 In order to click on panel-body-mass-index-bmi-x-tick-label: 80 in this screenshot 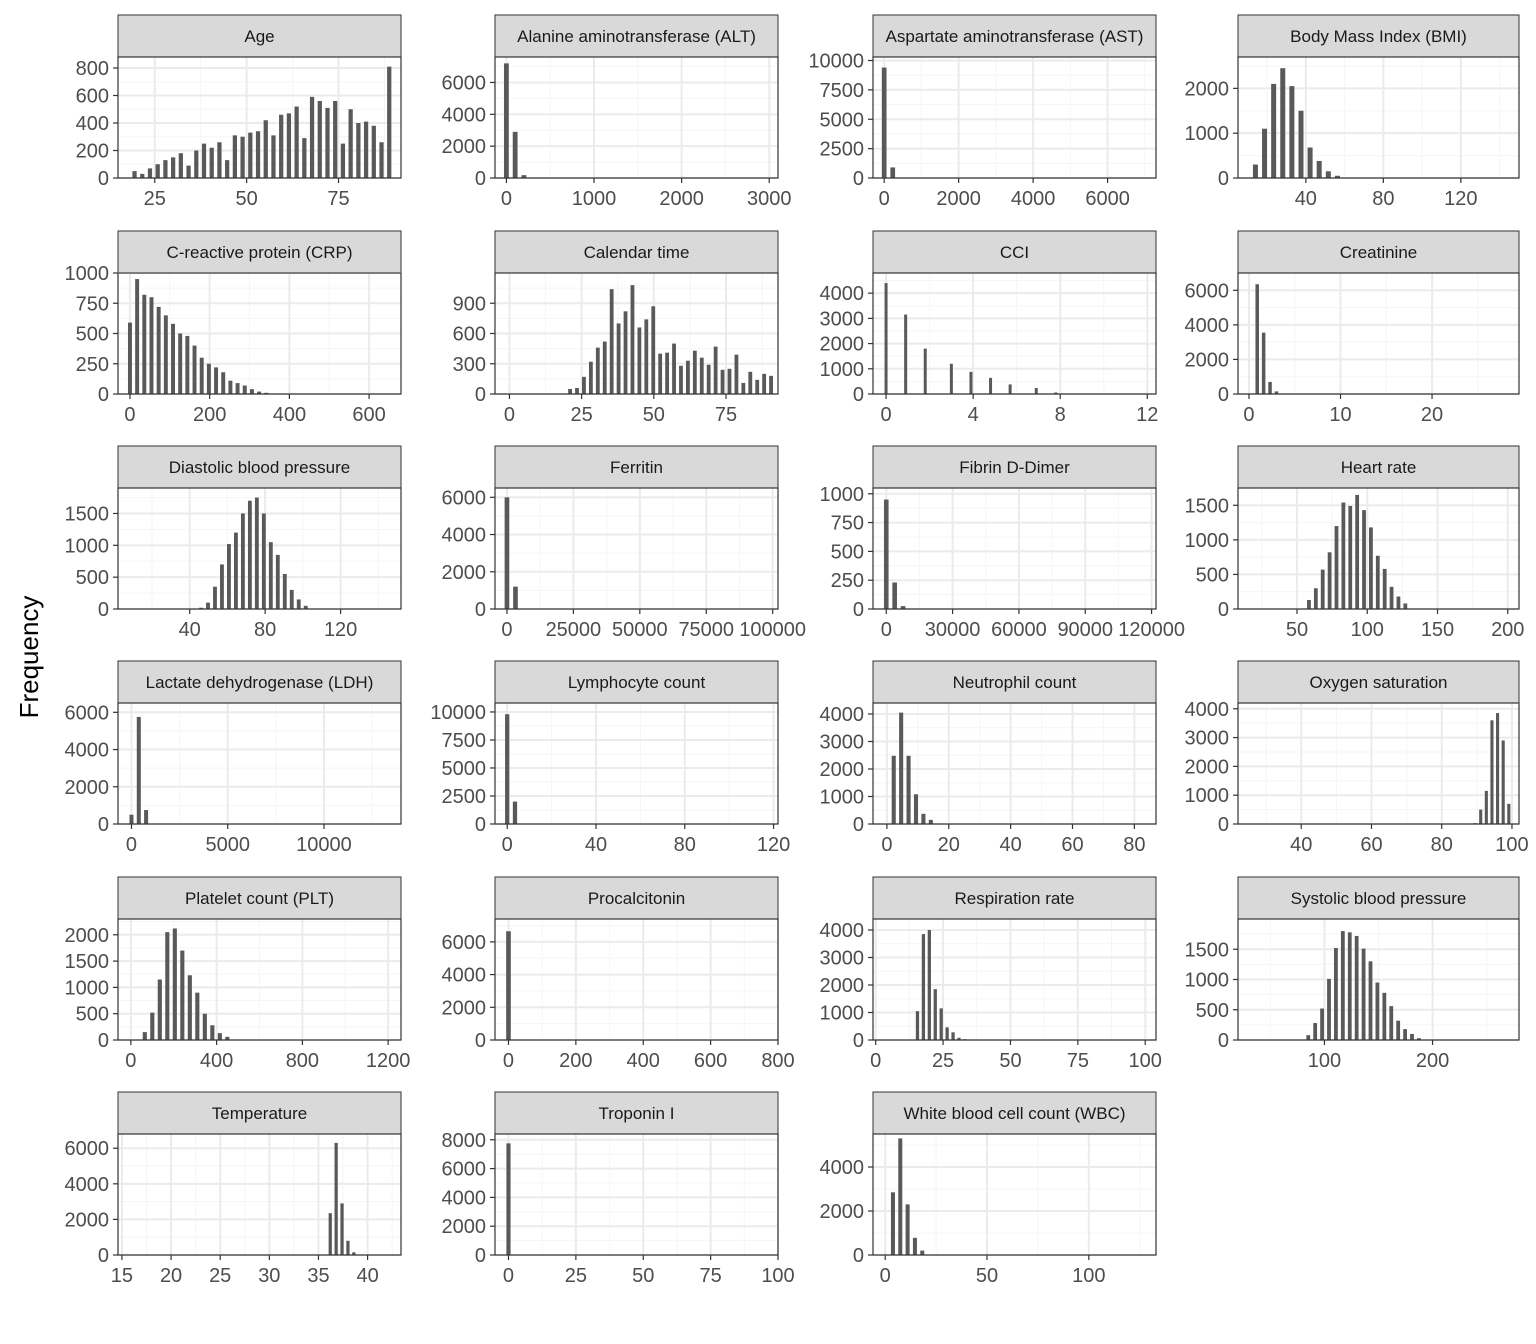, I will do `click(1383, 199)`.